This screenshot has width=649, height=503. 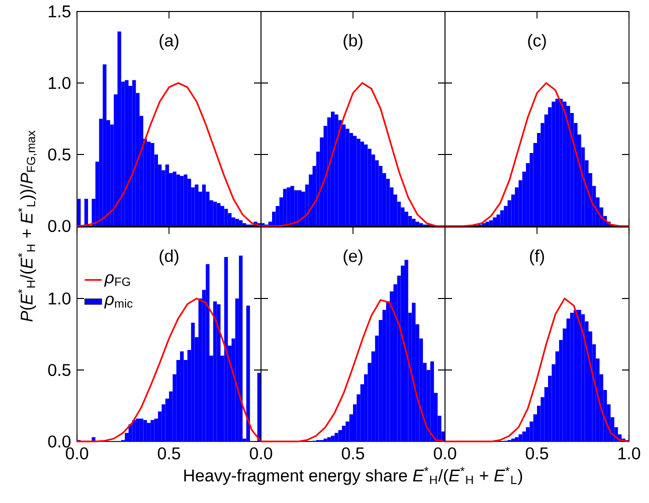 I want to click on text: Heavy-fragment energy share E$^{*}$$_{H}$/(E$^{*}$$_{H}$ + E$^{*}$$_{L}$), so click(x=353, y=475).